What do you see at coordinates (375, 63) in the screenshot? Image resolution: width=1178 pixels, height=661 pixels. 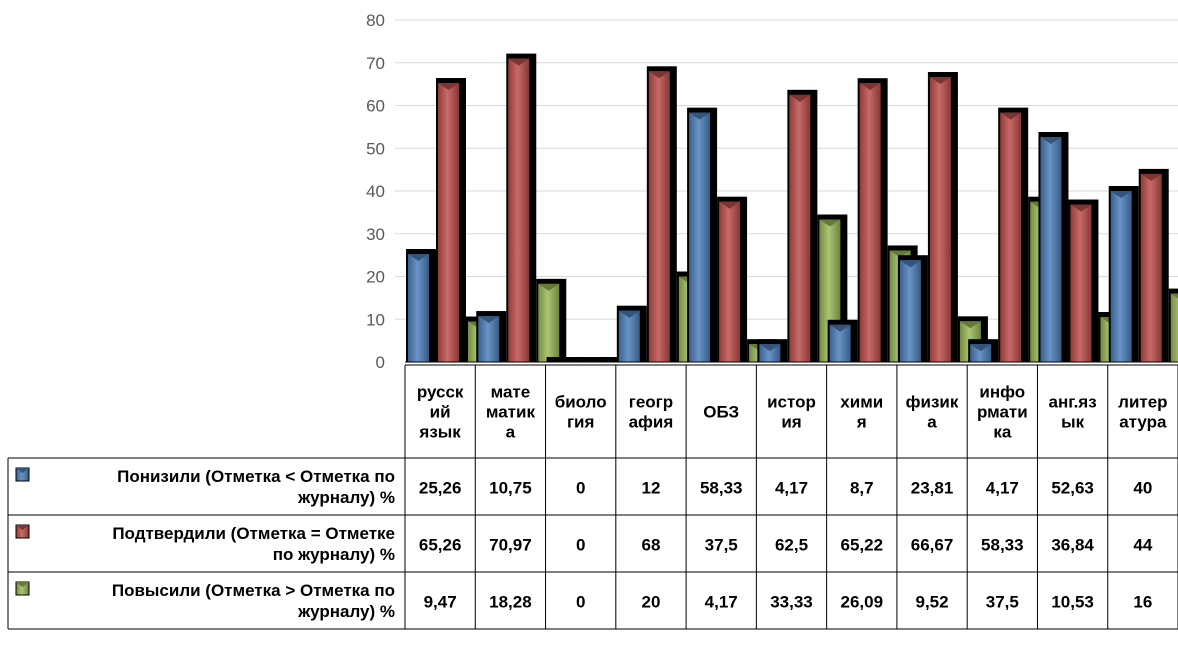 I see `y-tick-label: 70` at bounding box center [375, 63].